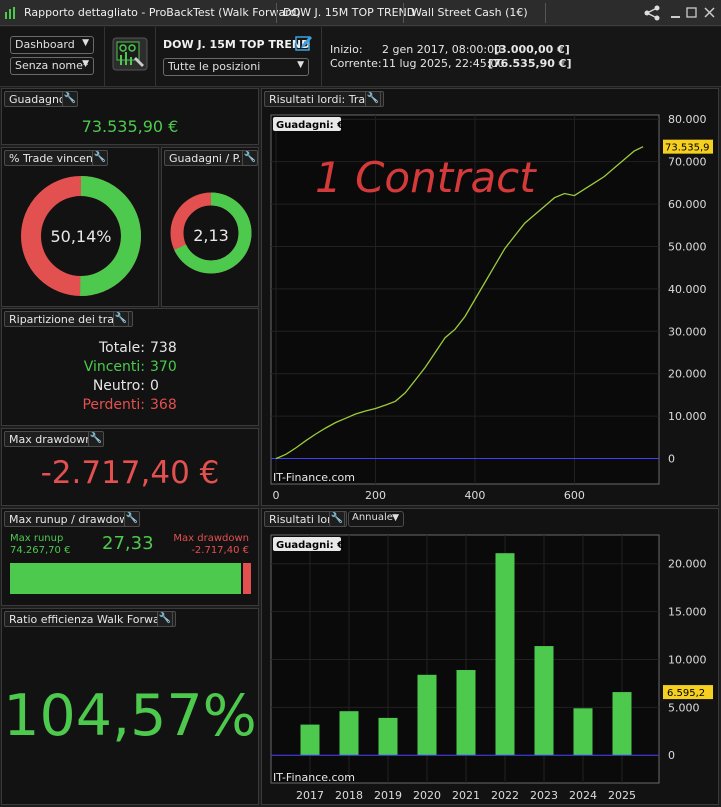 The height and width of the screenshot is (807, 721). What do you see at coordinates (466, 795) in the screenshot?
I see `x-tick-label: 2021` at bounding box center [466, 795].